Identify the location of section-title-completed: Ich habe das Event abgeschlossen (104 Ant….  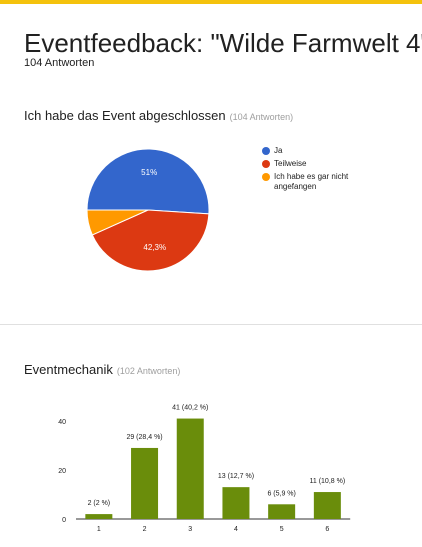
(158, 115).